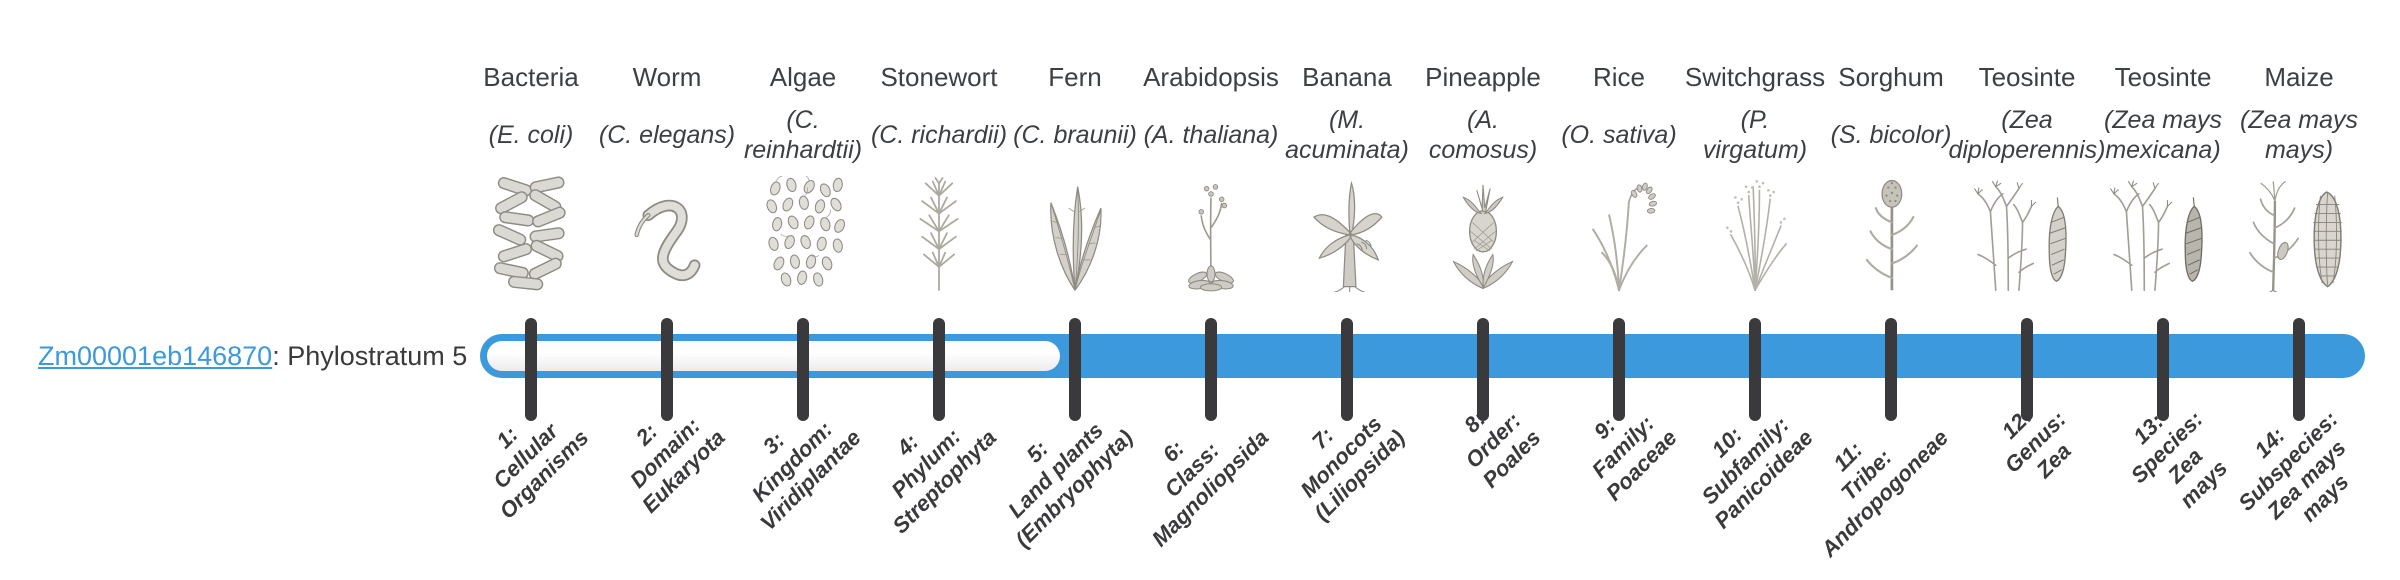 The width and height of the screenshot is (2400, 580). I want to click on taxon-scientific-name: (P. virgatum), so click(1755, 135).